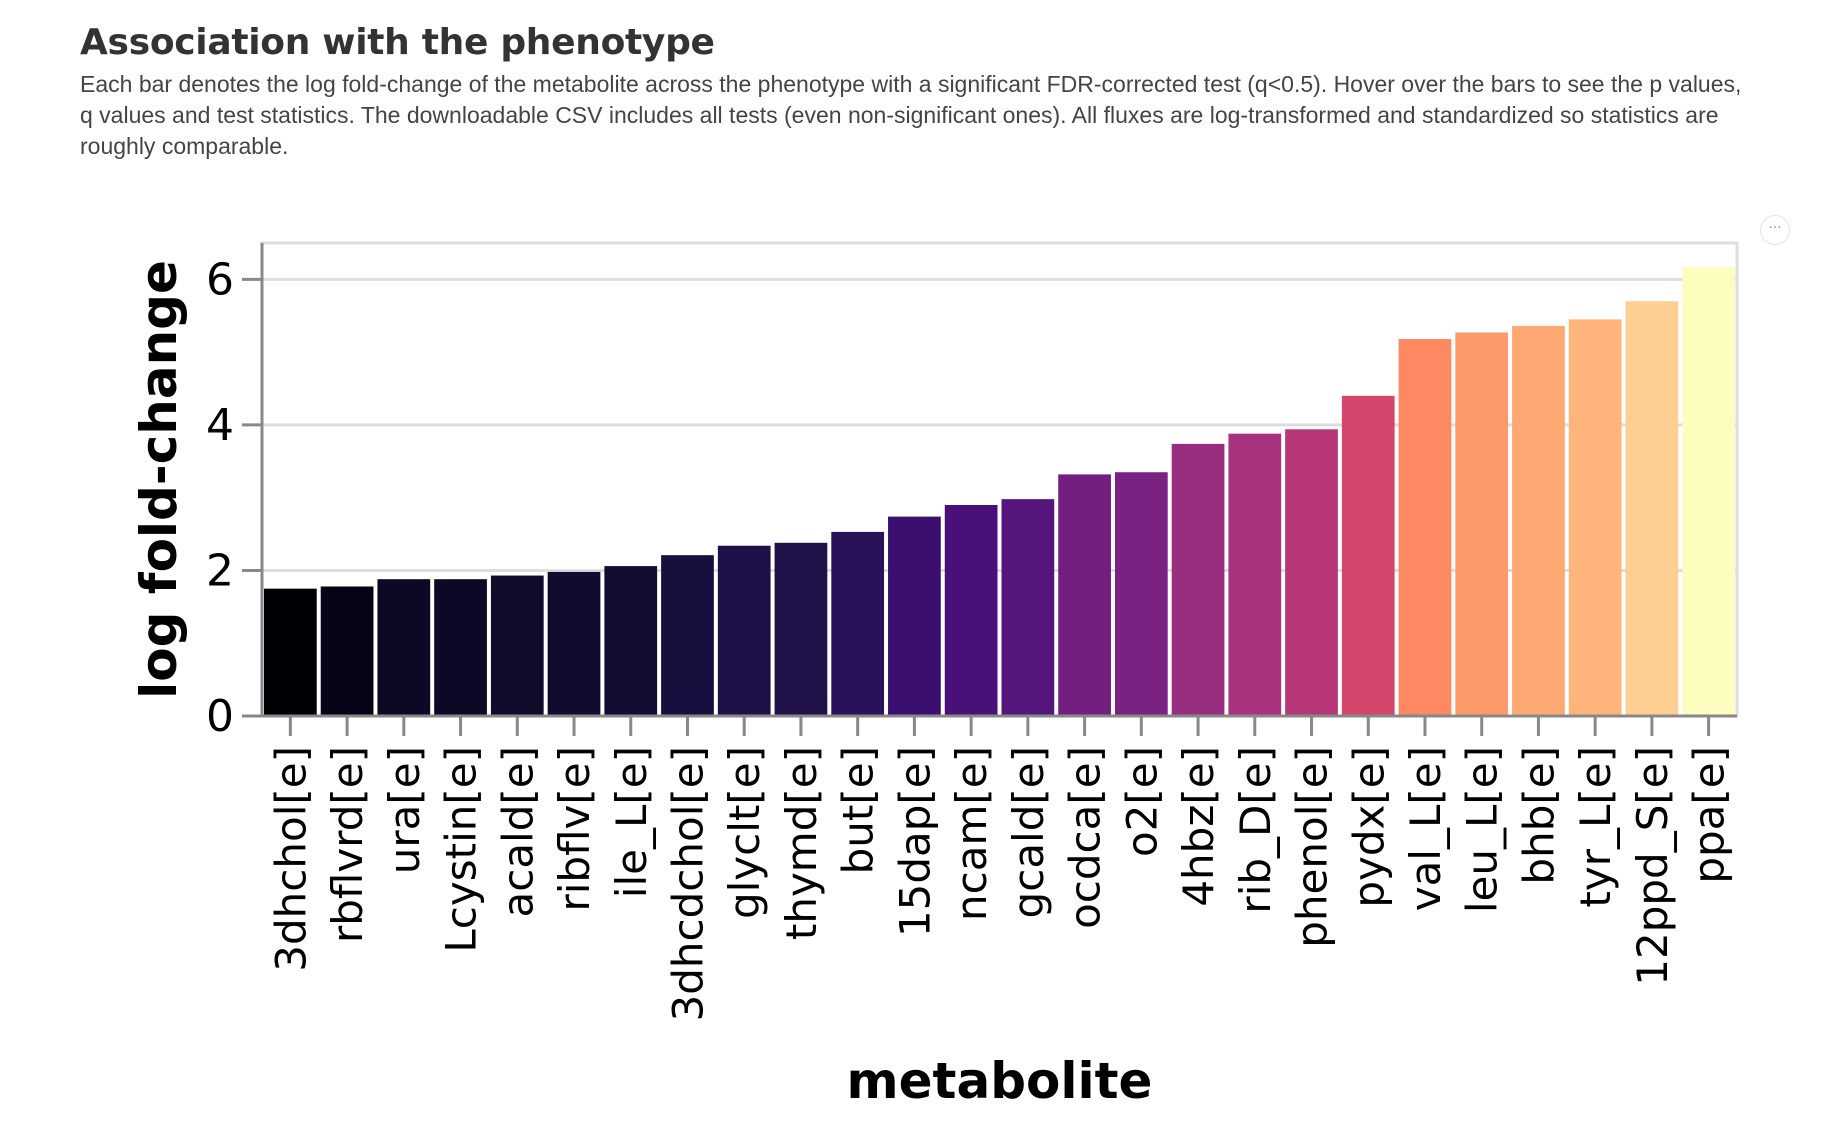 The width and height of the screenshot is (1847, 1140). Describe the element at coordinates (744, 832) in the screenshot. I see `x-tick-label: glyclt[e]` at that location.